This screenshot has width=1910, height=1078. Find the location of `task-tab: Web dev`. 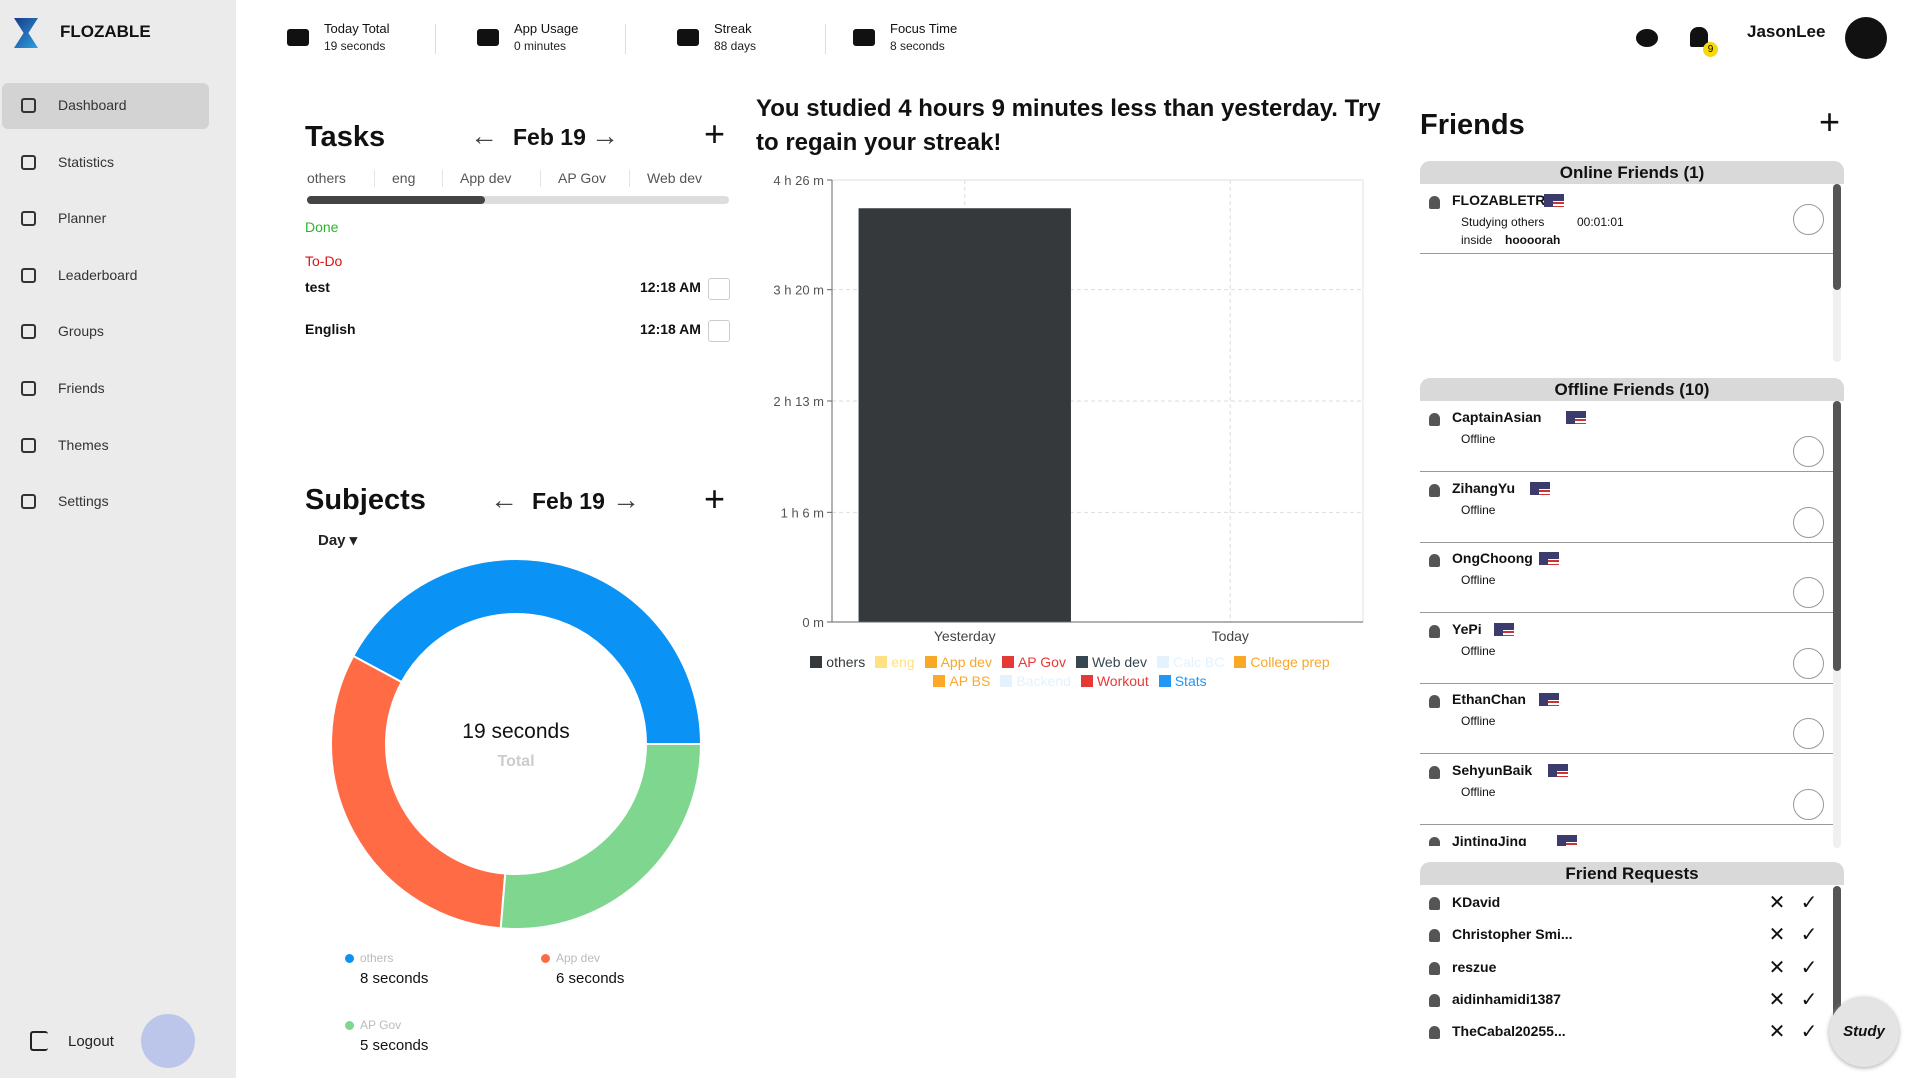

task-tab: Web dev is located at coordinates (674, 178).